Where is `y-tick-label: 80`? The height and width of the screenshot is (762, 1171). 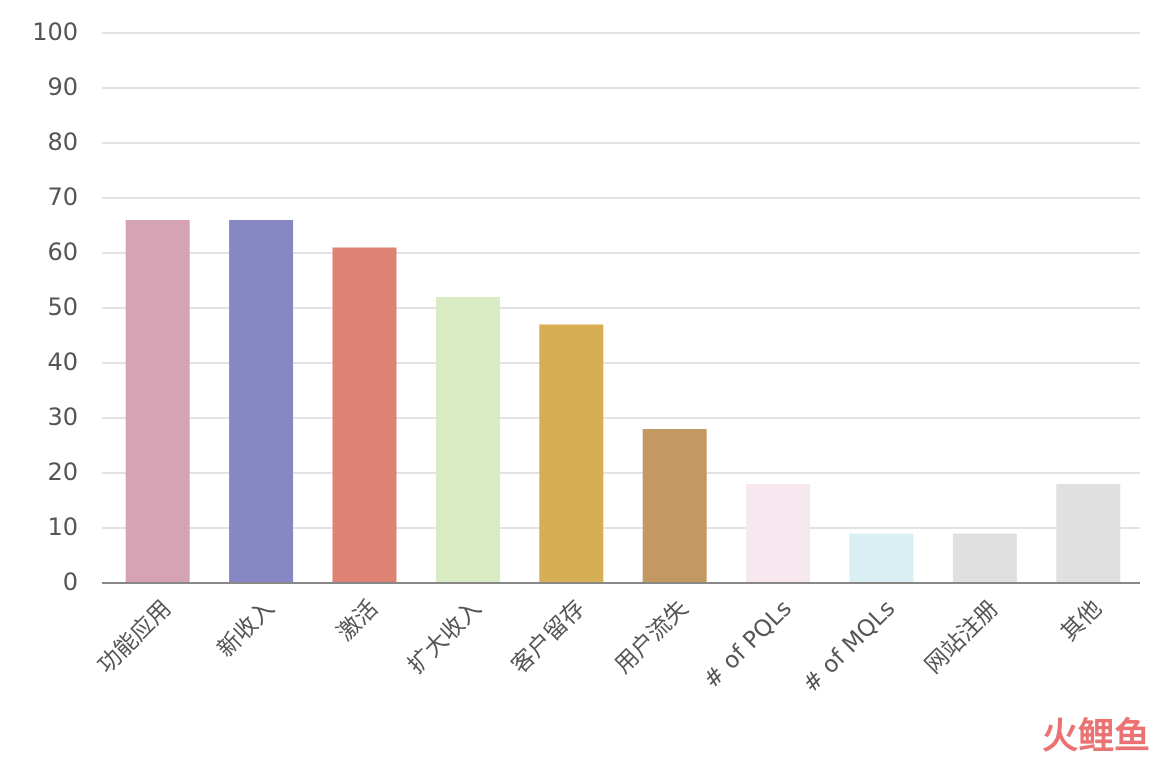
y-tick-label: 80 is located at coordinates (62, 142).